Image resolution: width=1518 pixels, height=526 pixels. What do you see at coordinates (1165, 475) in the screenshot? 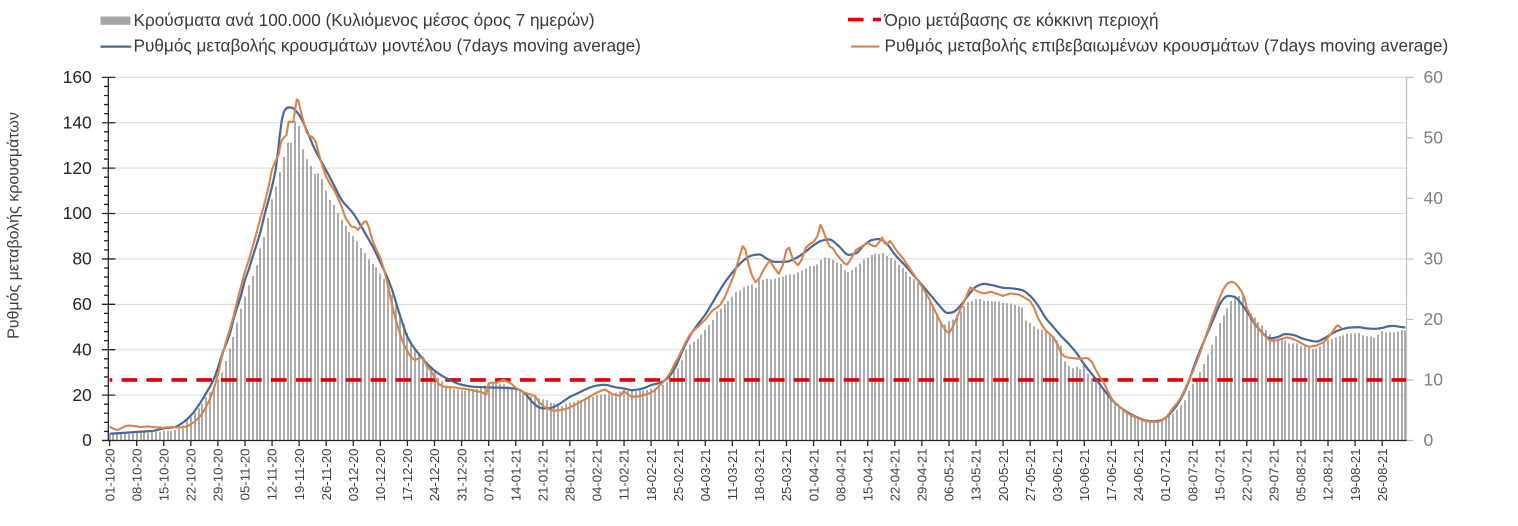
I see `svg-text: 01-07-21` at bounding box center [1165, 475].